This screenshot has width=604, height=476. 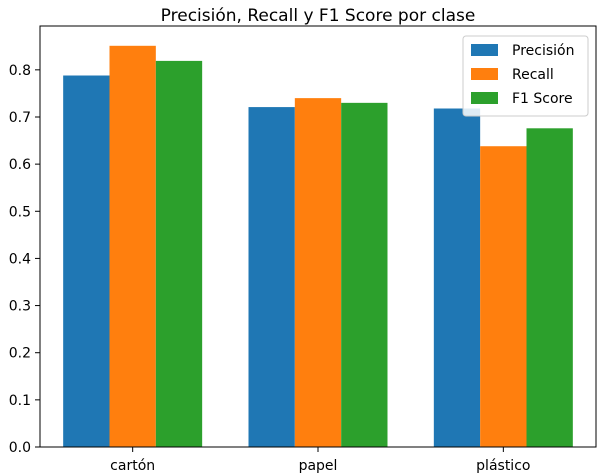 I want to click on legend-label: Recall, so click(x=533, y=75).